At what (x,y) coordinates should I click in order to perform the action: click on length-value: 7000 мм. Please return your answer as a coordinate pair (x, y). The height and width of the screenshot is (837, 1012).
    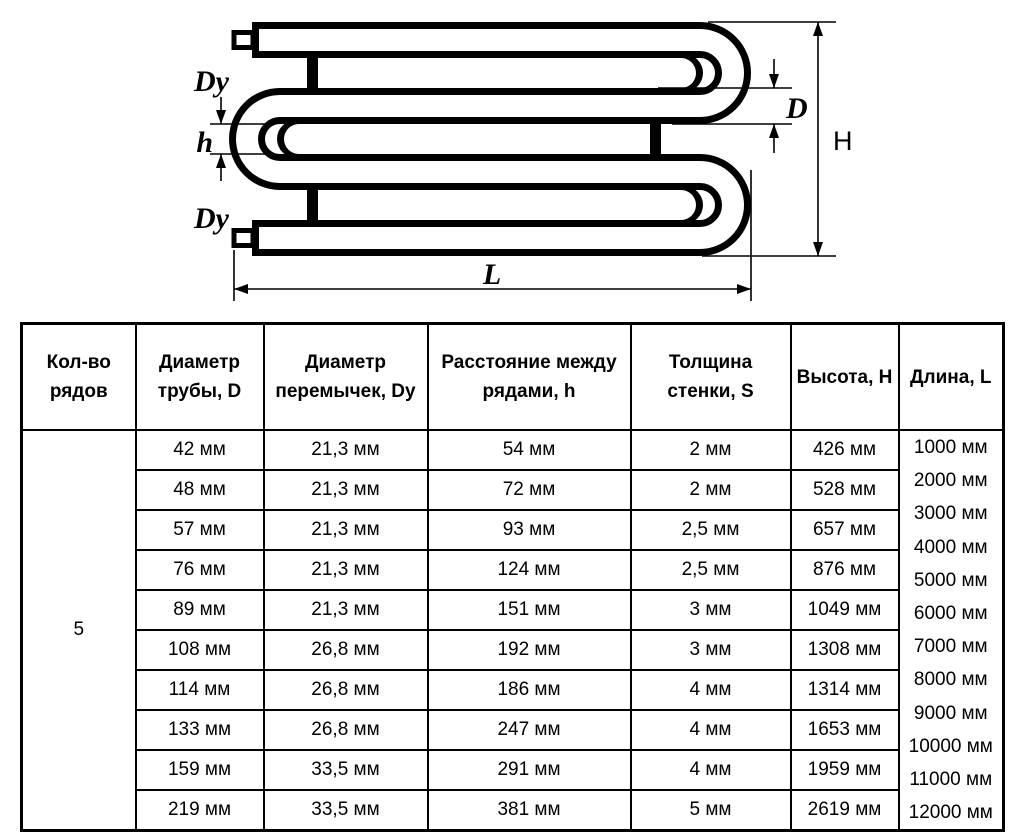
    Looking at the image, I should click on (950, 647).